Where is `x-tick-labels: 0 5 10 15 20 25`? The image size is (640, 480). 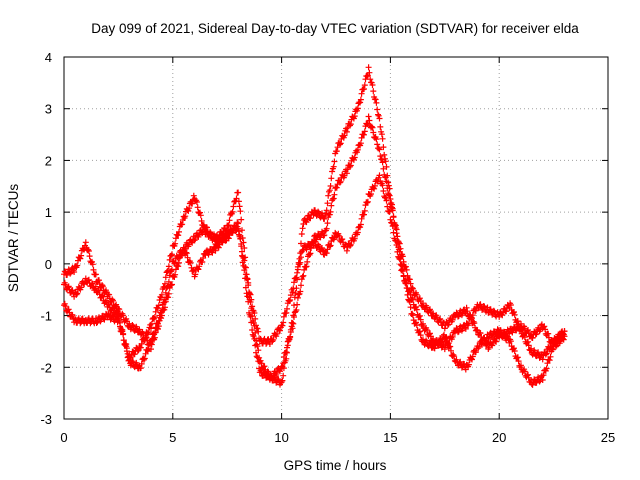
x-tick-labels: 0 5 10 15 20 25 is located at coordinates (337, 437).